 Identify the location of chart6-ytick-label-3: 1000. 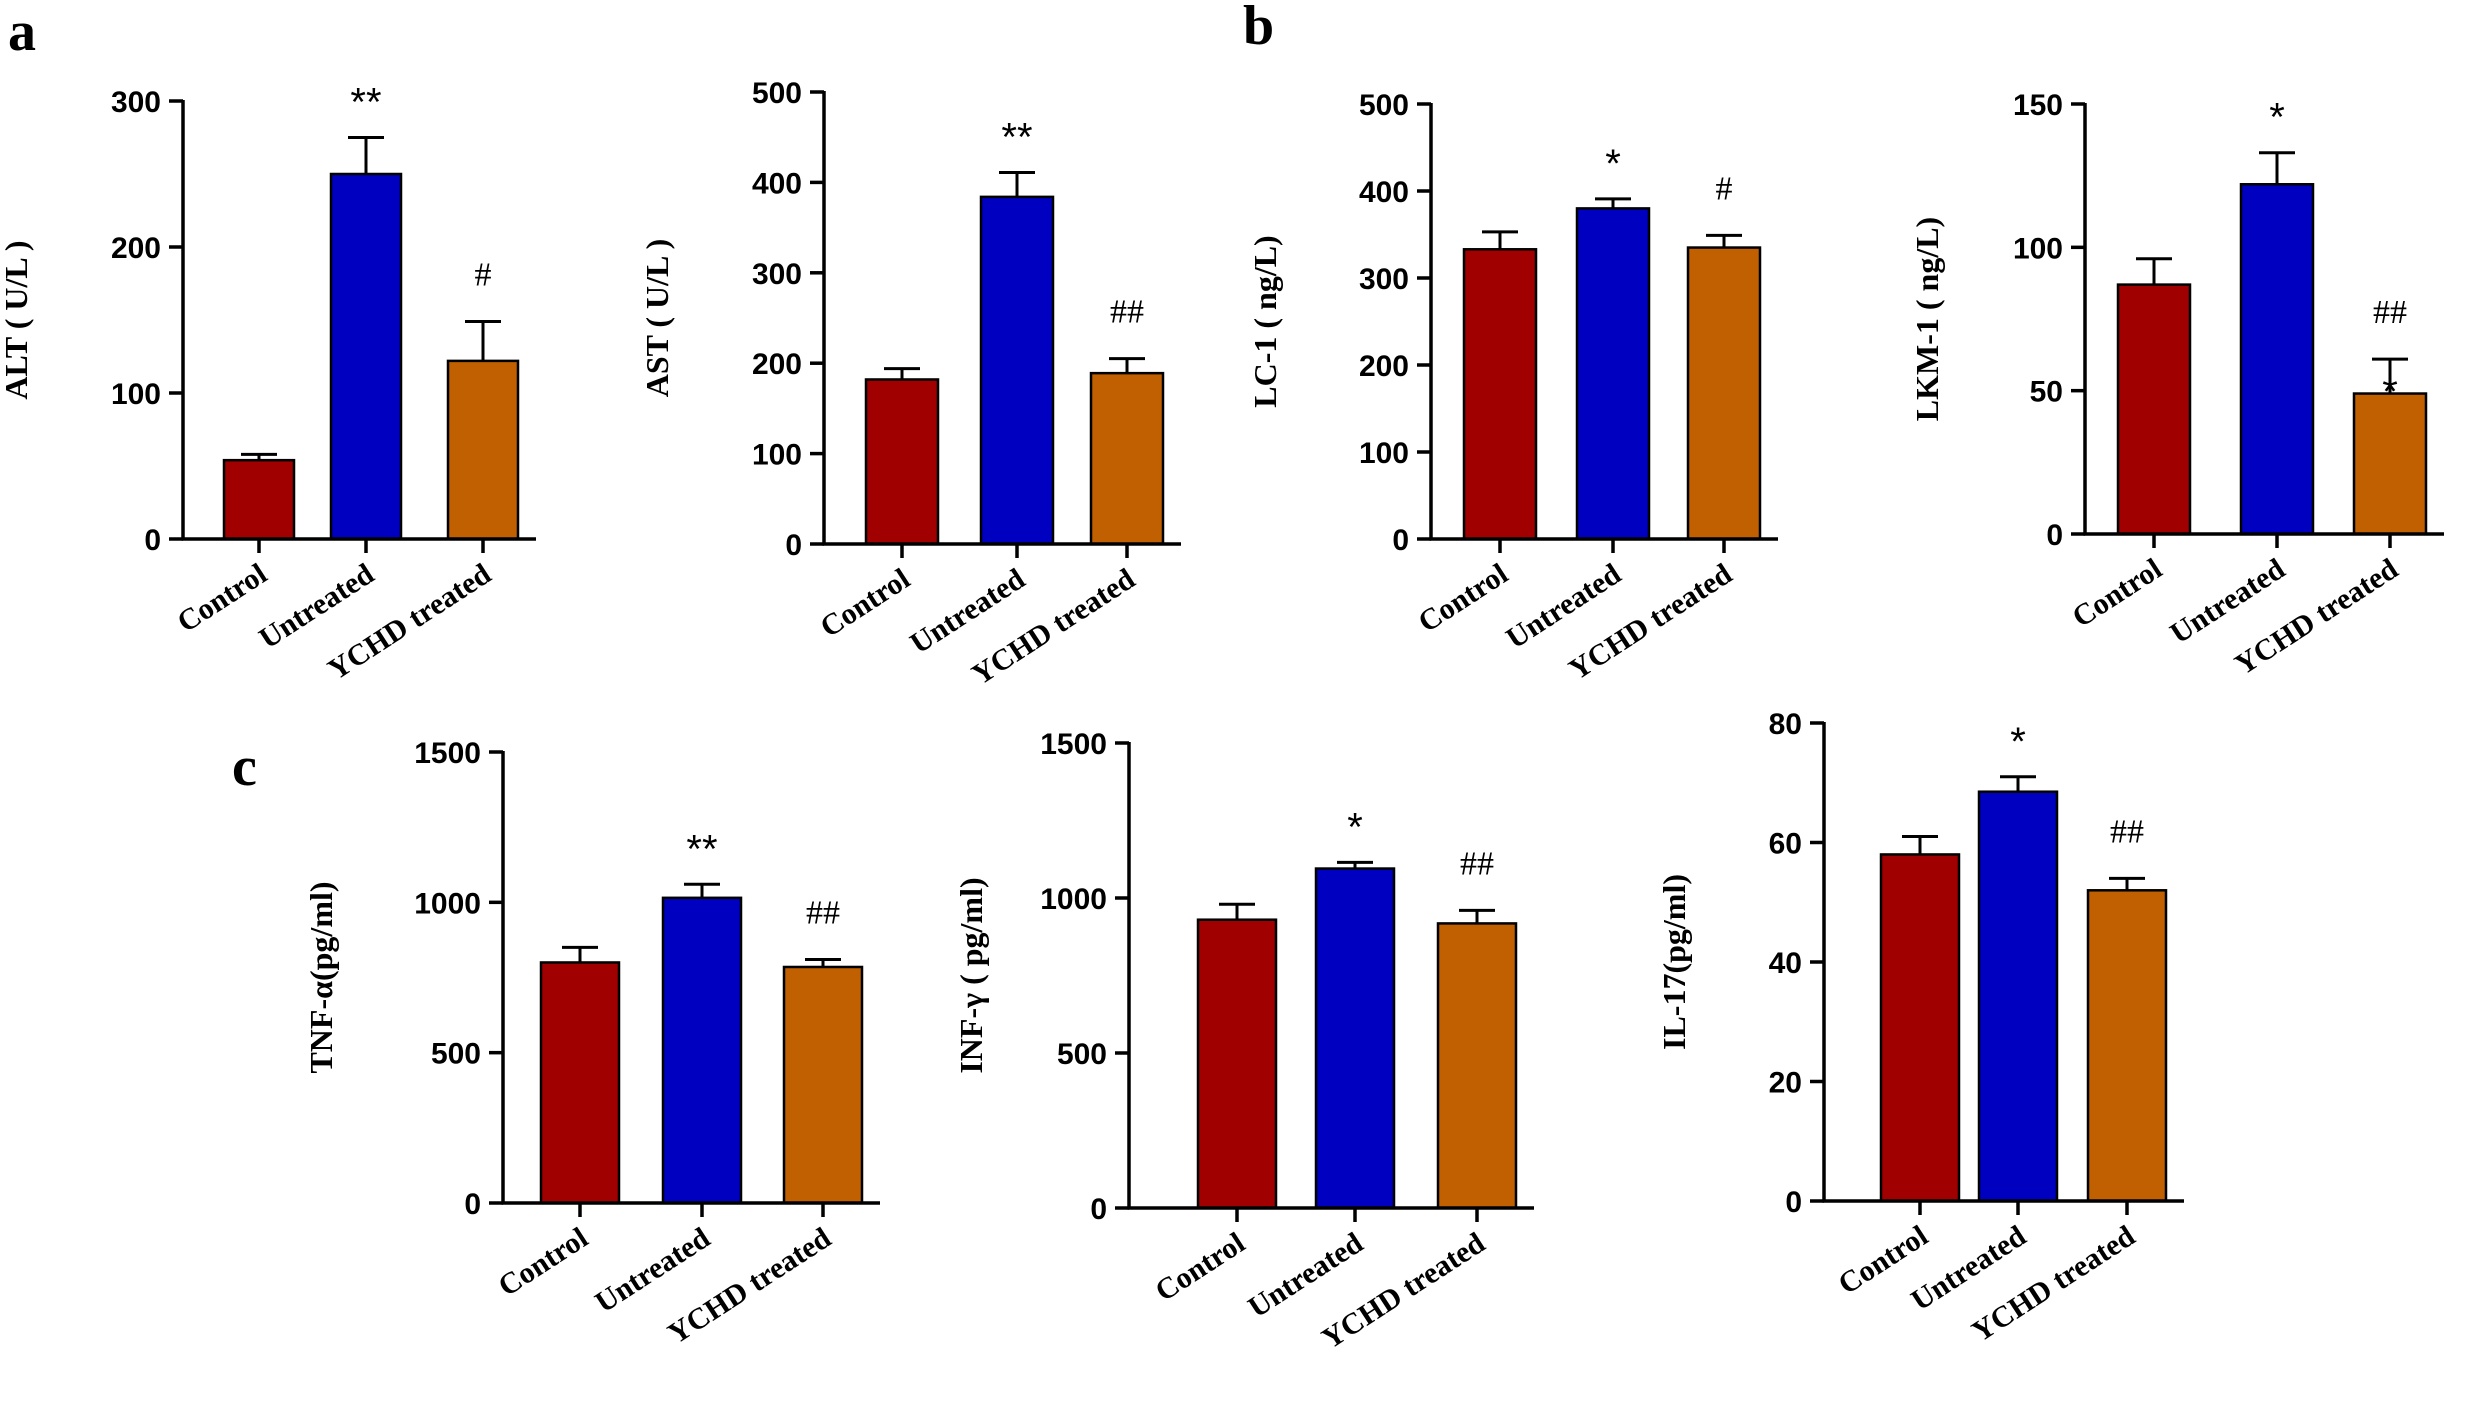
(1073, 899).